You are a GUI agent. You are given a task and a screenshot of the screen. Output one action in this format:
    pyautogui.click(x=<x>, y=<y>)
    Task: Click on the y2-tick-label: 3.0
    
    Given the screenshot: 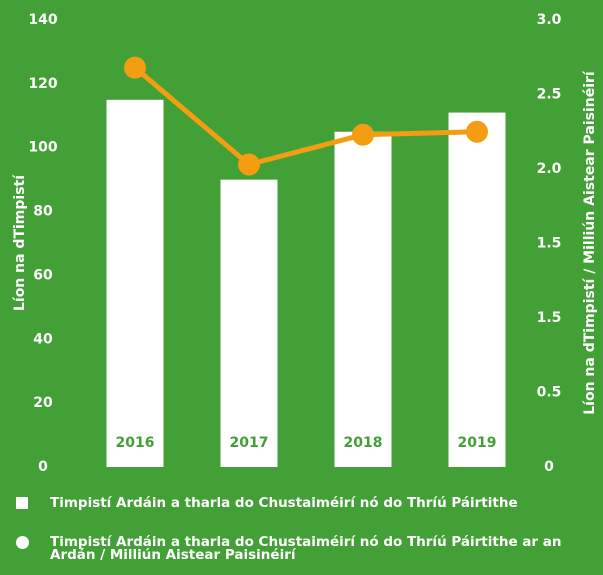 What is the action you would take?
    pyautogui.click(x=549, y=20)
    